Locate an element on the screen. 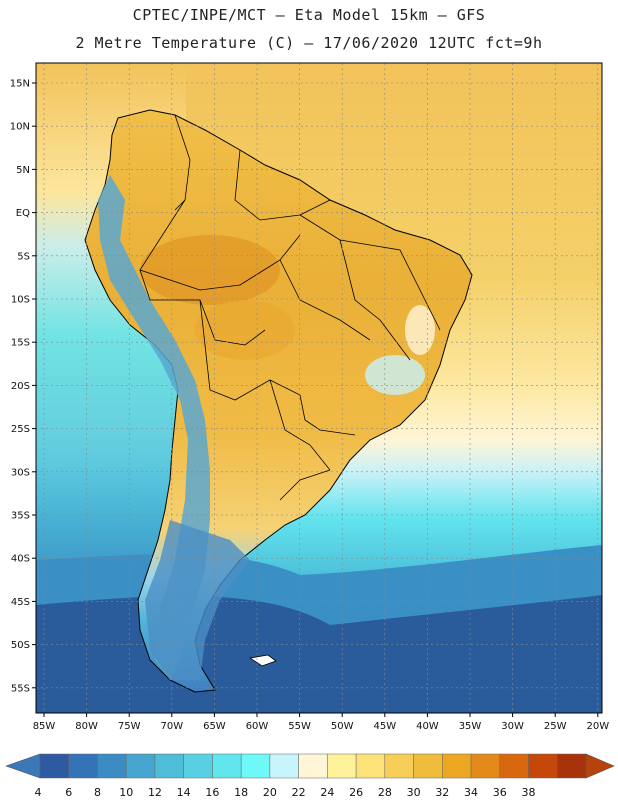 This screenshot has height=800, width=618. colorbar-label: 30 is located at coordinates (414, 792).